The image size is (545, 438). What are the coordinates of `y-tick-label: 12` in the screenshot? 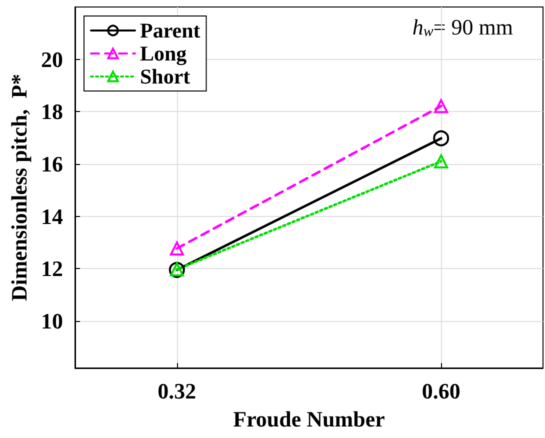 It's located at (52, 269).